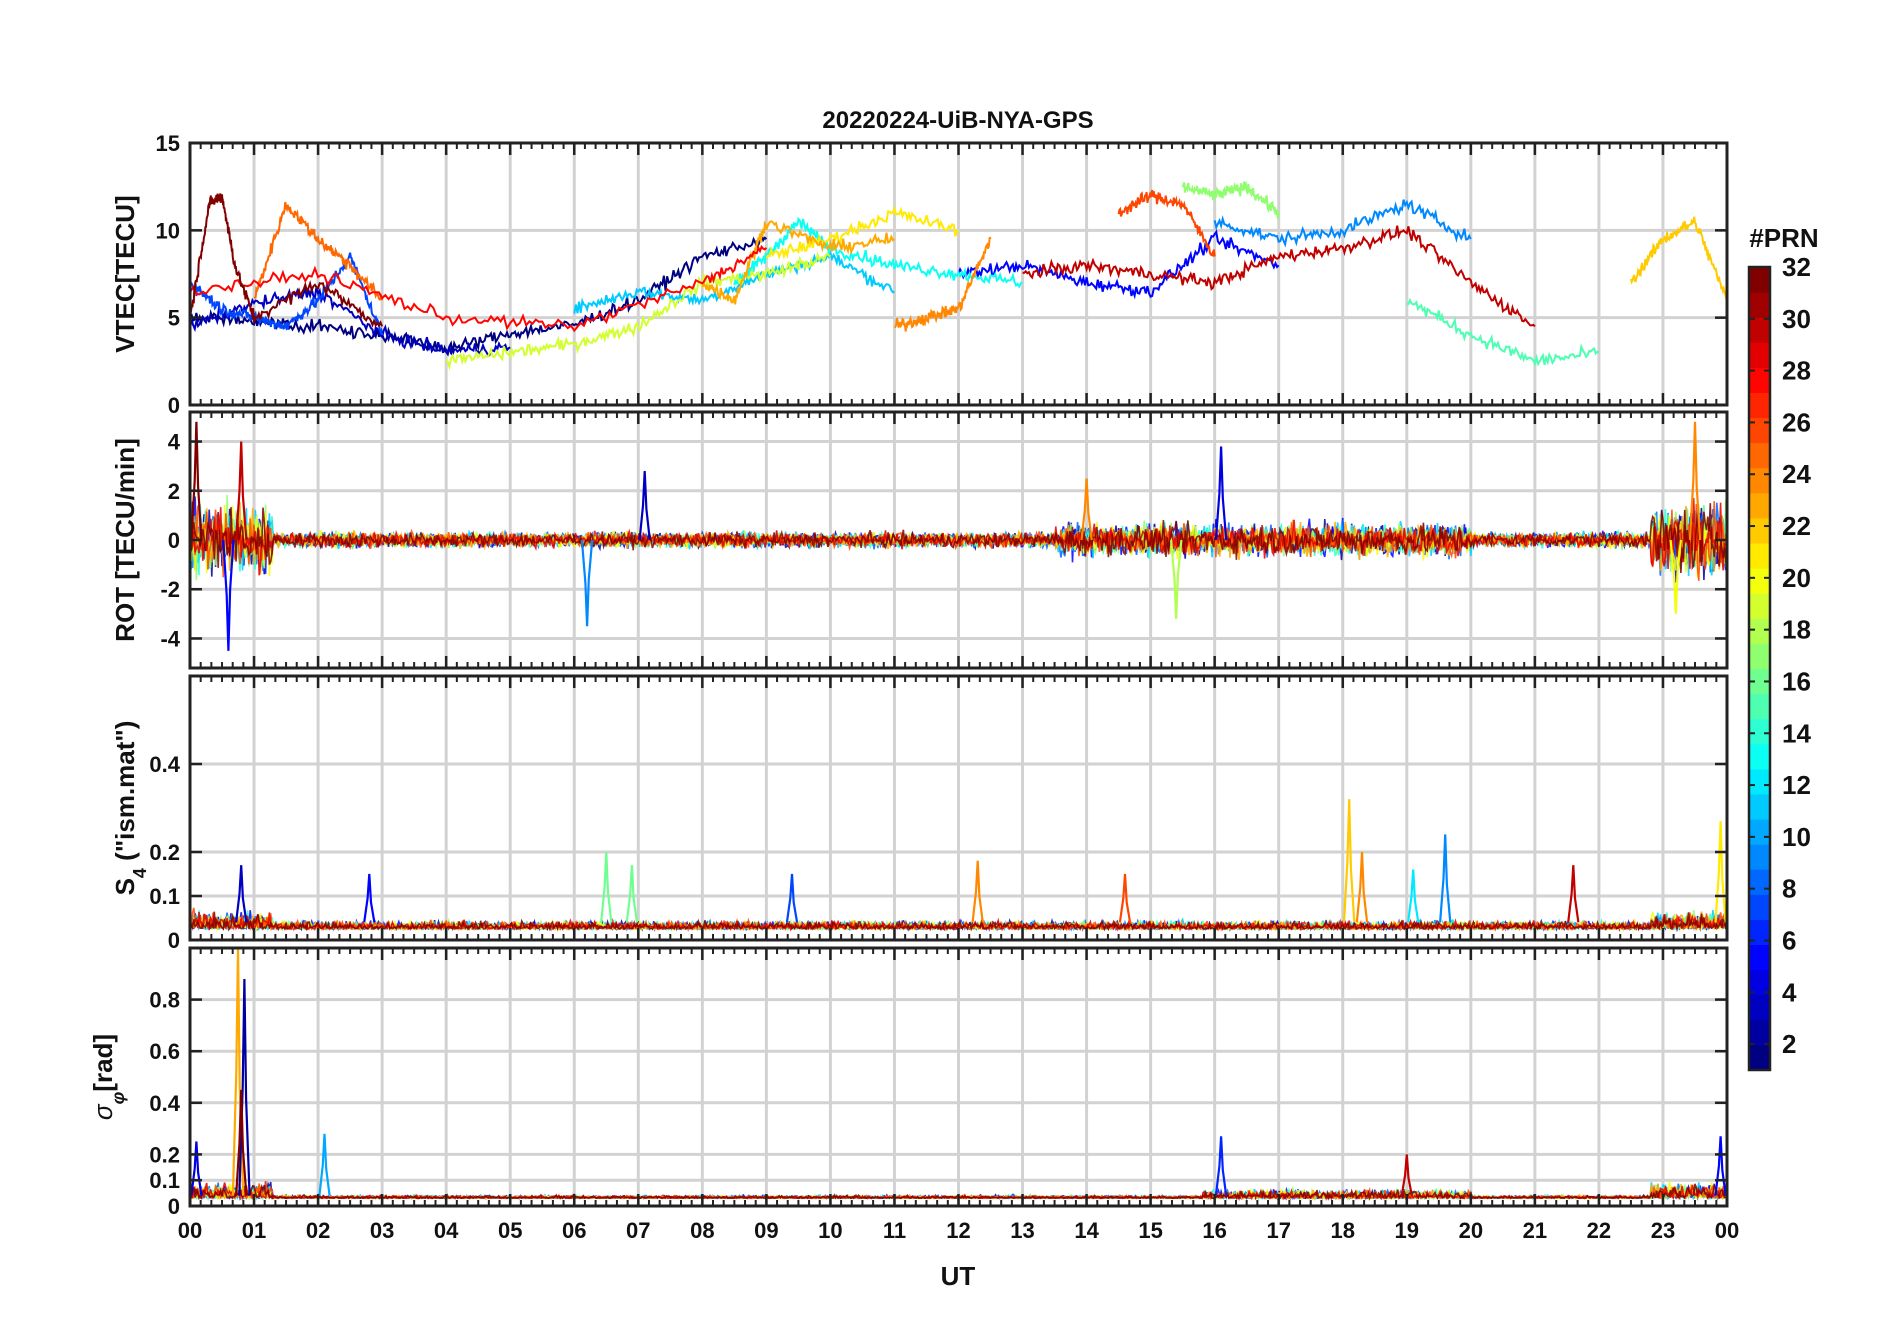  What do you see at coordinates (1214, 1230) in the screenshot?
I see `x-tick-label: 16` at bounding box center [1214, 1230].